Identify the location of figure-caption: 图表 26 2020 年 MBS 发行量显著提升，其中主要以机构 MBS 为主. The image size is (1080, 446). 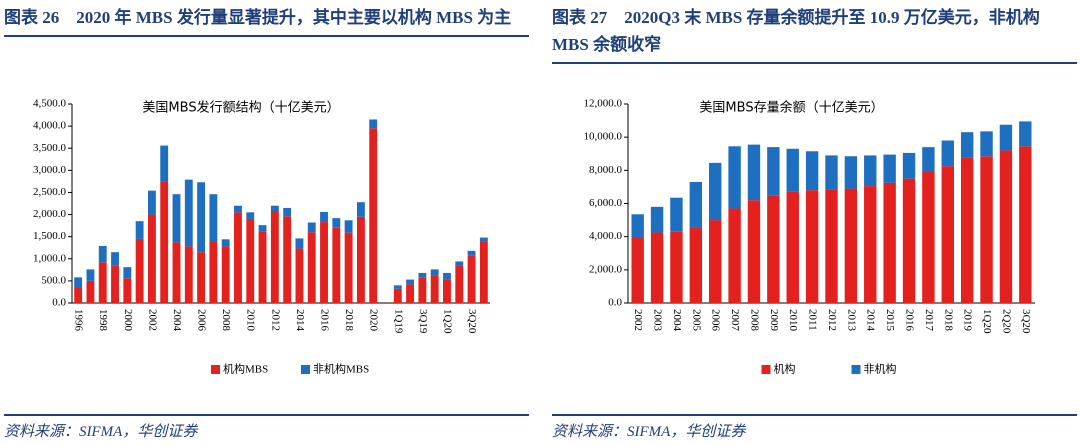
(266, 20).